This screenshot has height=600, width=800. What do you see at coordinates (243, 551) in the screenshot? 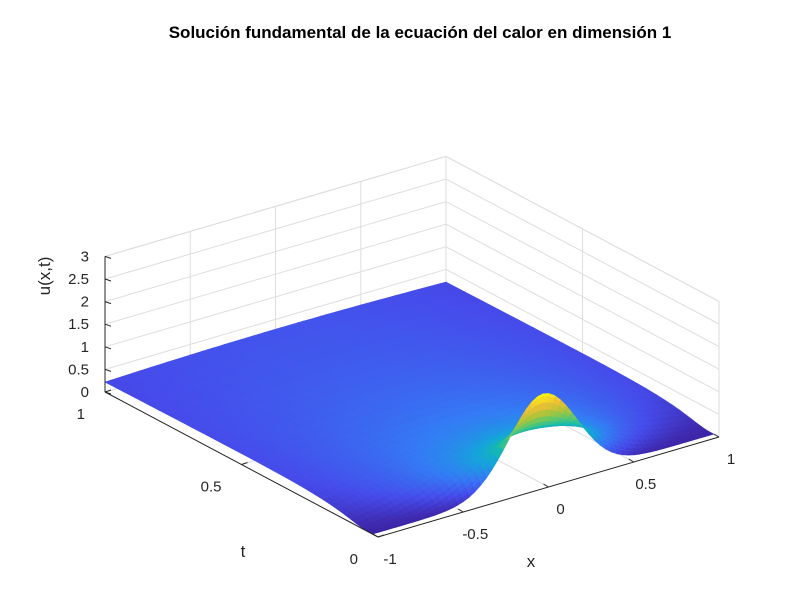
I see `t-axis-label: t` at bounding box center [243, 551].